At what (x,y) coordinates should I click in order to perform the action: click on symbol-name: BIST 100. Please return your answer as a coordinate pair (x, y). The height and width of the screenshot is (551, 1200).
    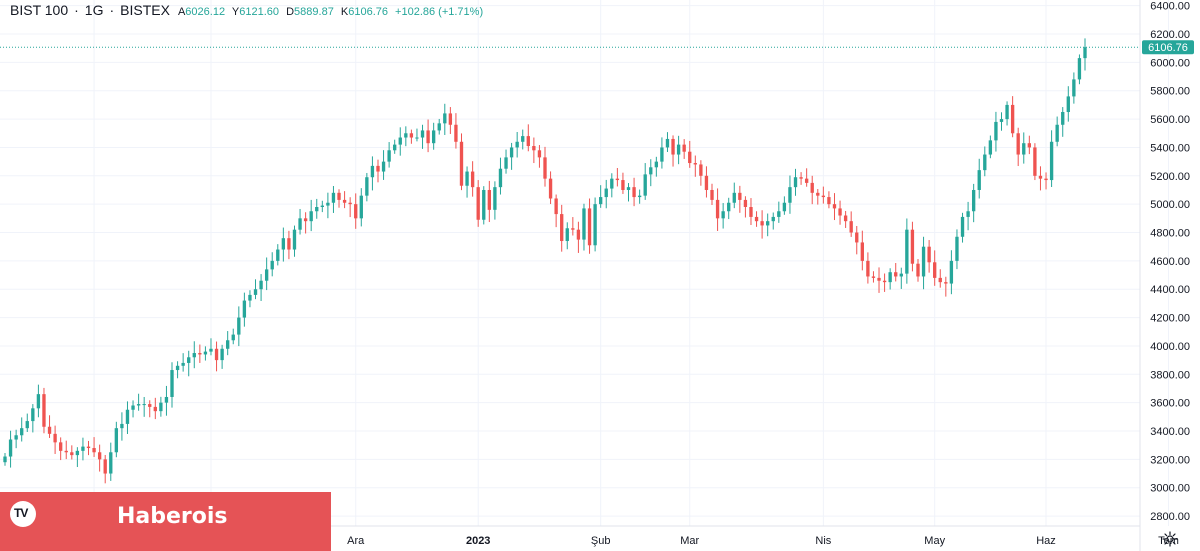
    Looking at the image, I should click on (39, 10).